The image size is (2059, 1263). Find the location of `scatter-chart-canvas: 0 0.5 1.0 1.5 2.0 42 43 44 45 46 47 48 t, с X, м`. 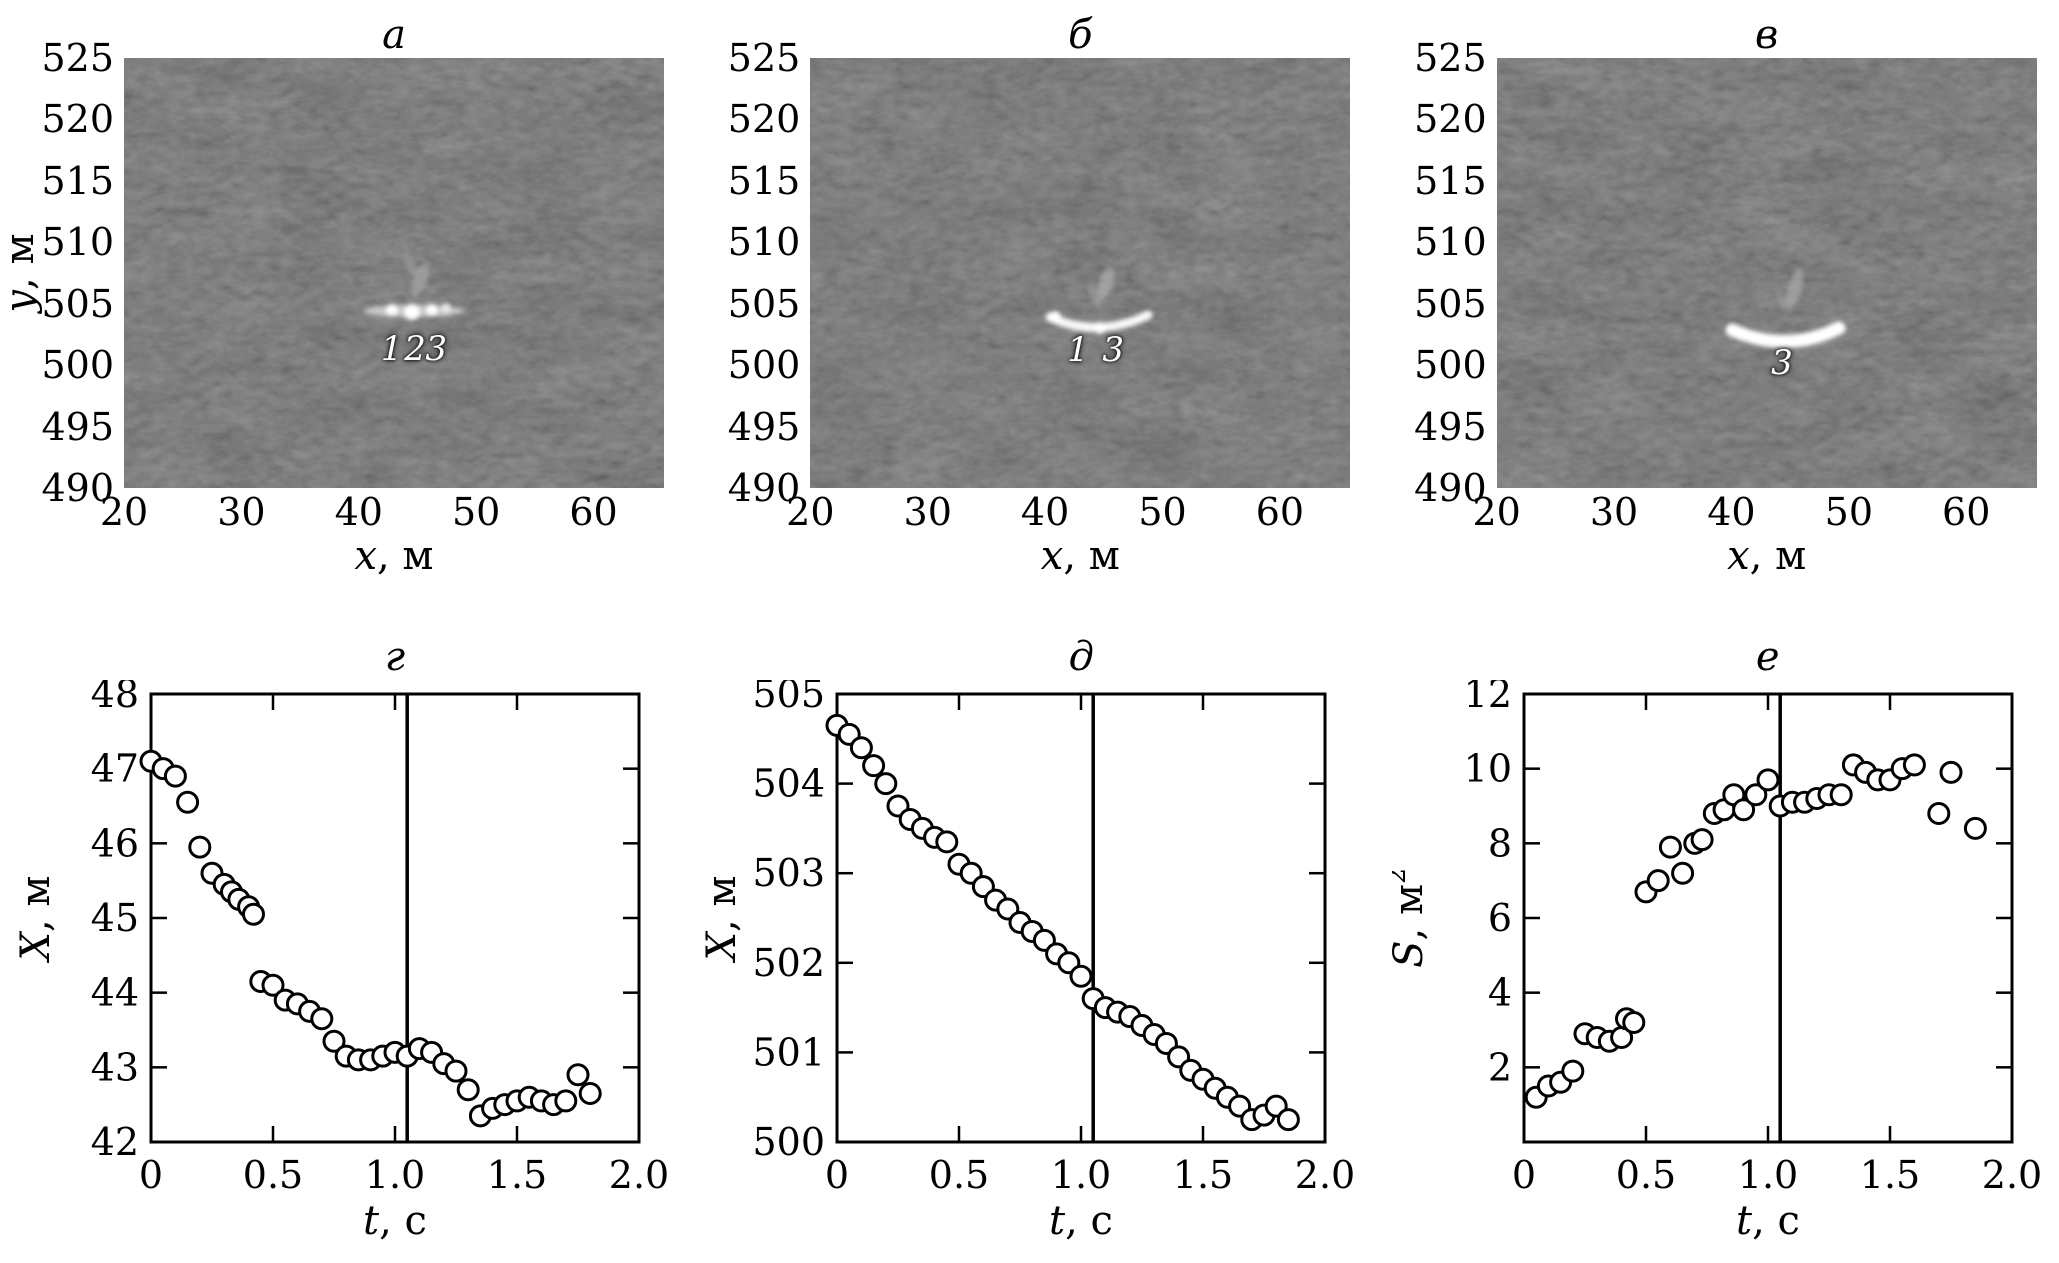

scatter-chart-canvas: 0 0.5 1.0 1.5 2.0 42 43 44 45 46 47 48 t, с X, м is located at coordinates (343, 962).